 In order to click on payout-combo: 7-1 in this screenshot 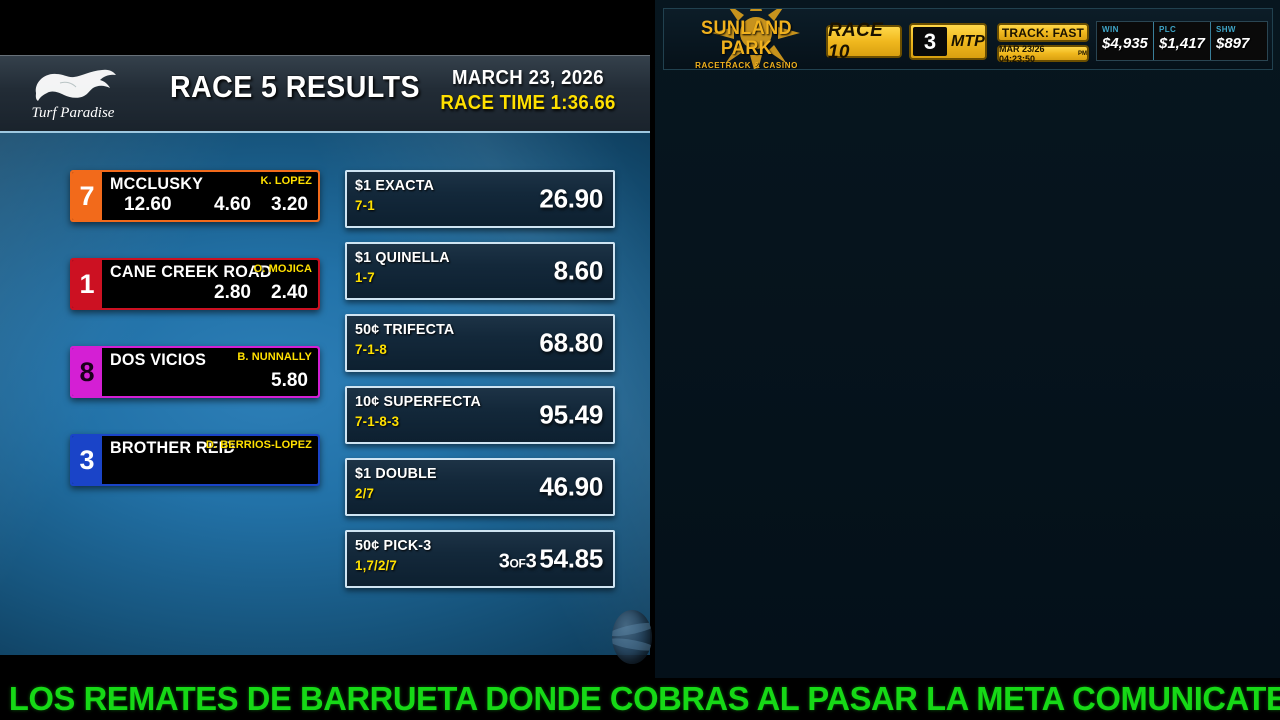, I will do `click(365, 205)`.